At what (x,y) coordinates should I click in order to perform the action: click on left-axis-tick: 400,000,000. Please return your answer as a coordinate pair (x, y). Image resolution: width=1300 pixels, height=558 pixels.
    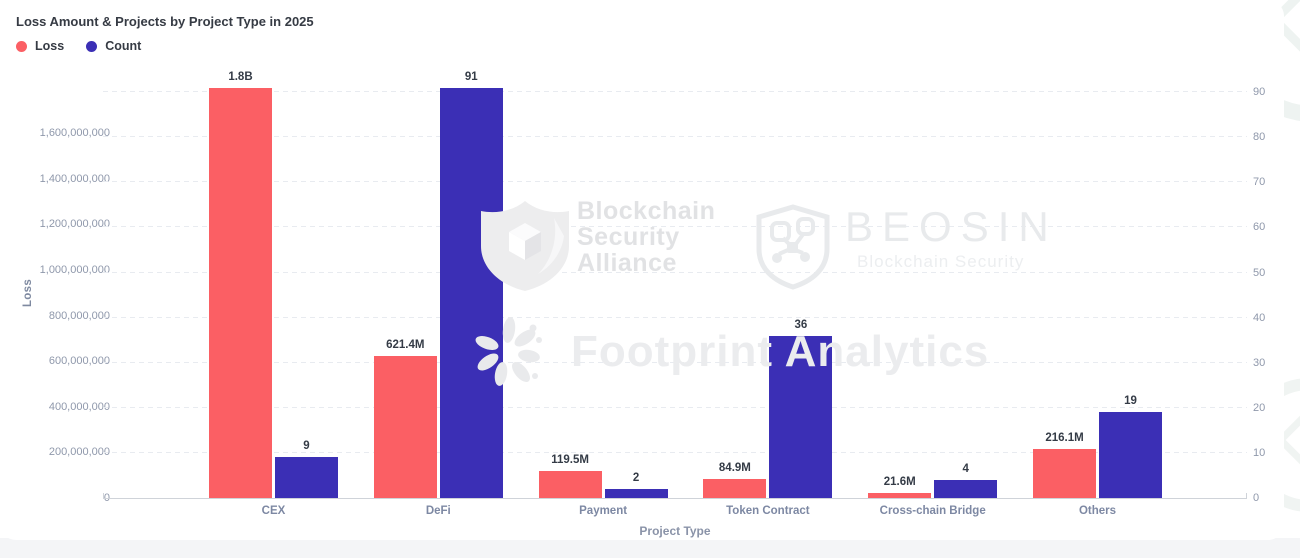
    Looking at the image, I should click on (79, 406).